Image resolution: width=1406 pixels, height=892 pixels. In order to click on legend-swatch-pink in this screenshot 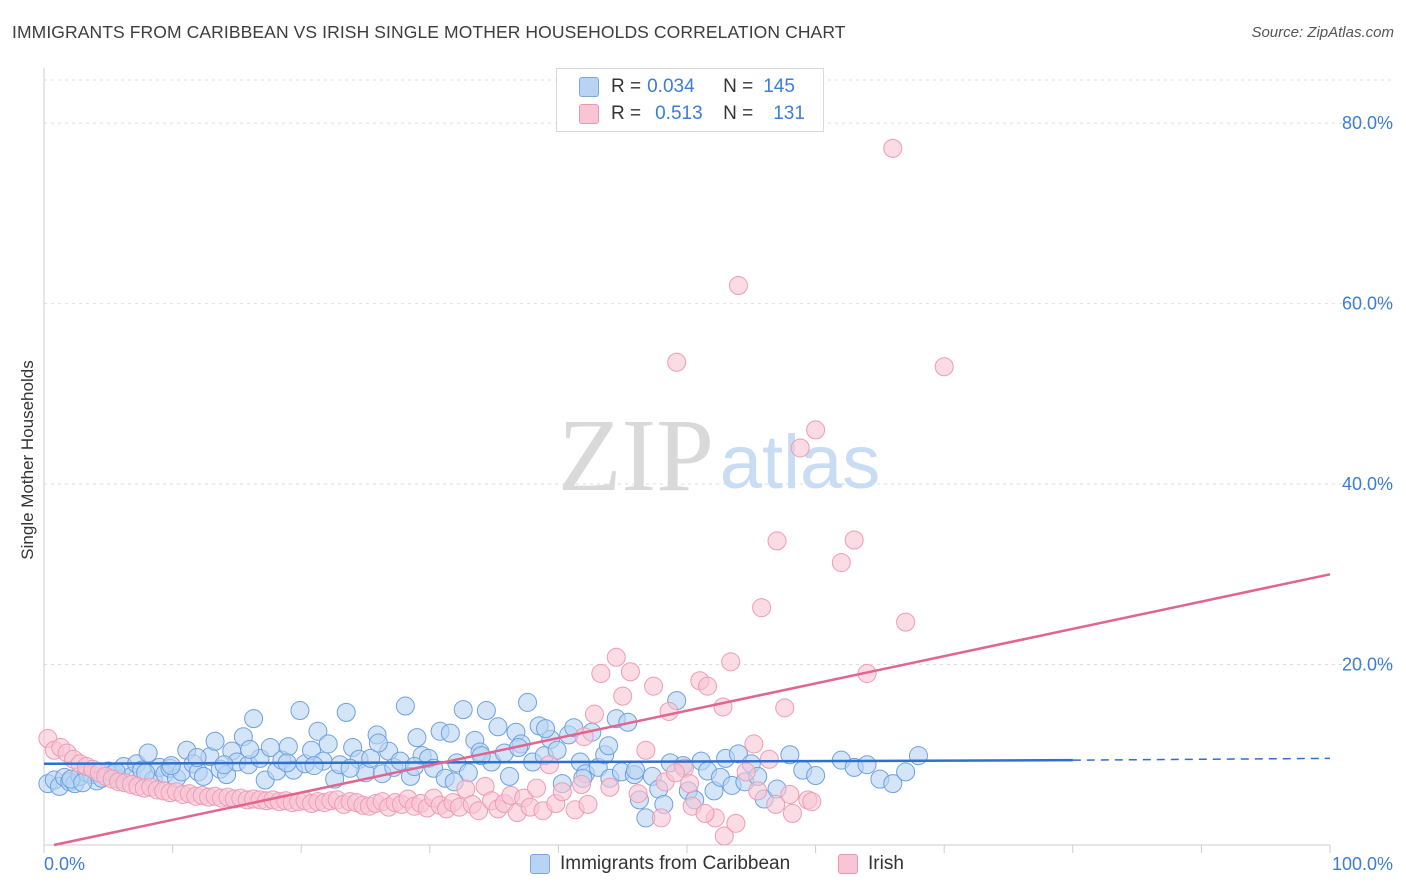, I will do `click(589, 114)`.